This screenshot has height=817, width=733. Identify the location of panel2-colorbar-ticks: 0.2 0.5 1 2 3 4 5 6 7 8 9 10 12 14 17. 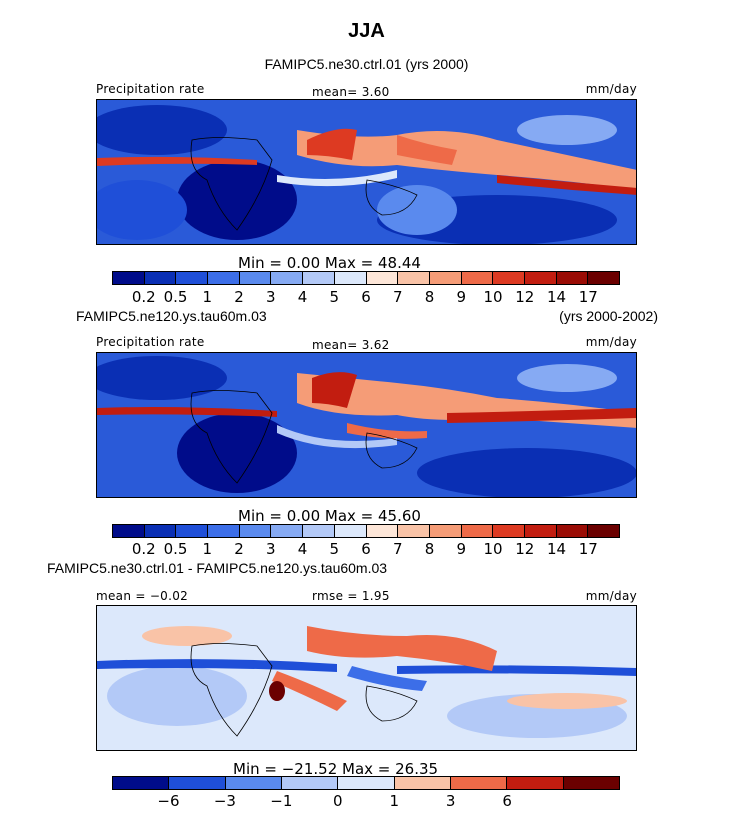
(366, 549).